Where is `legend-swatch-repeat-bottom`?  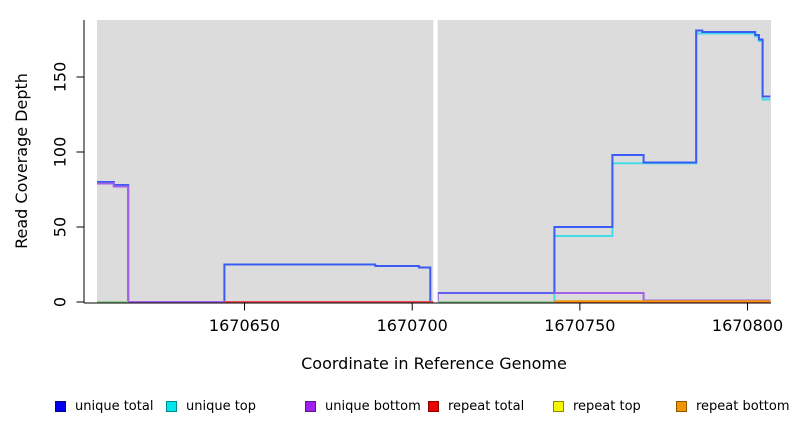 legend-swatch-repeat-bottom is located at coordinates (681, 406).